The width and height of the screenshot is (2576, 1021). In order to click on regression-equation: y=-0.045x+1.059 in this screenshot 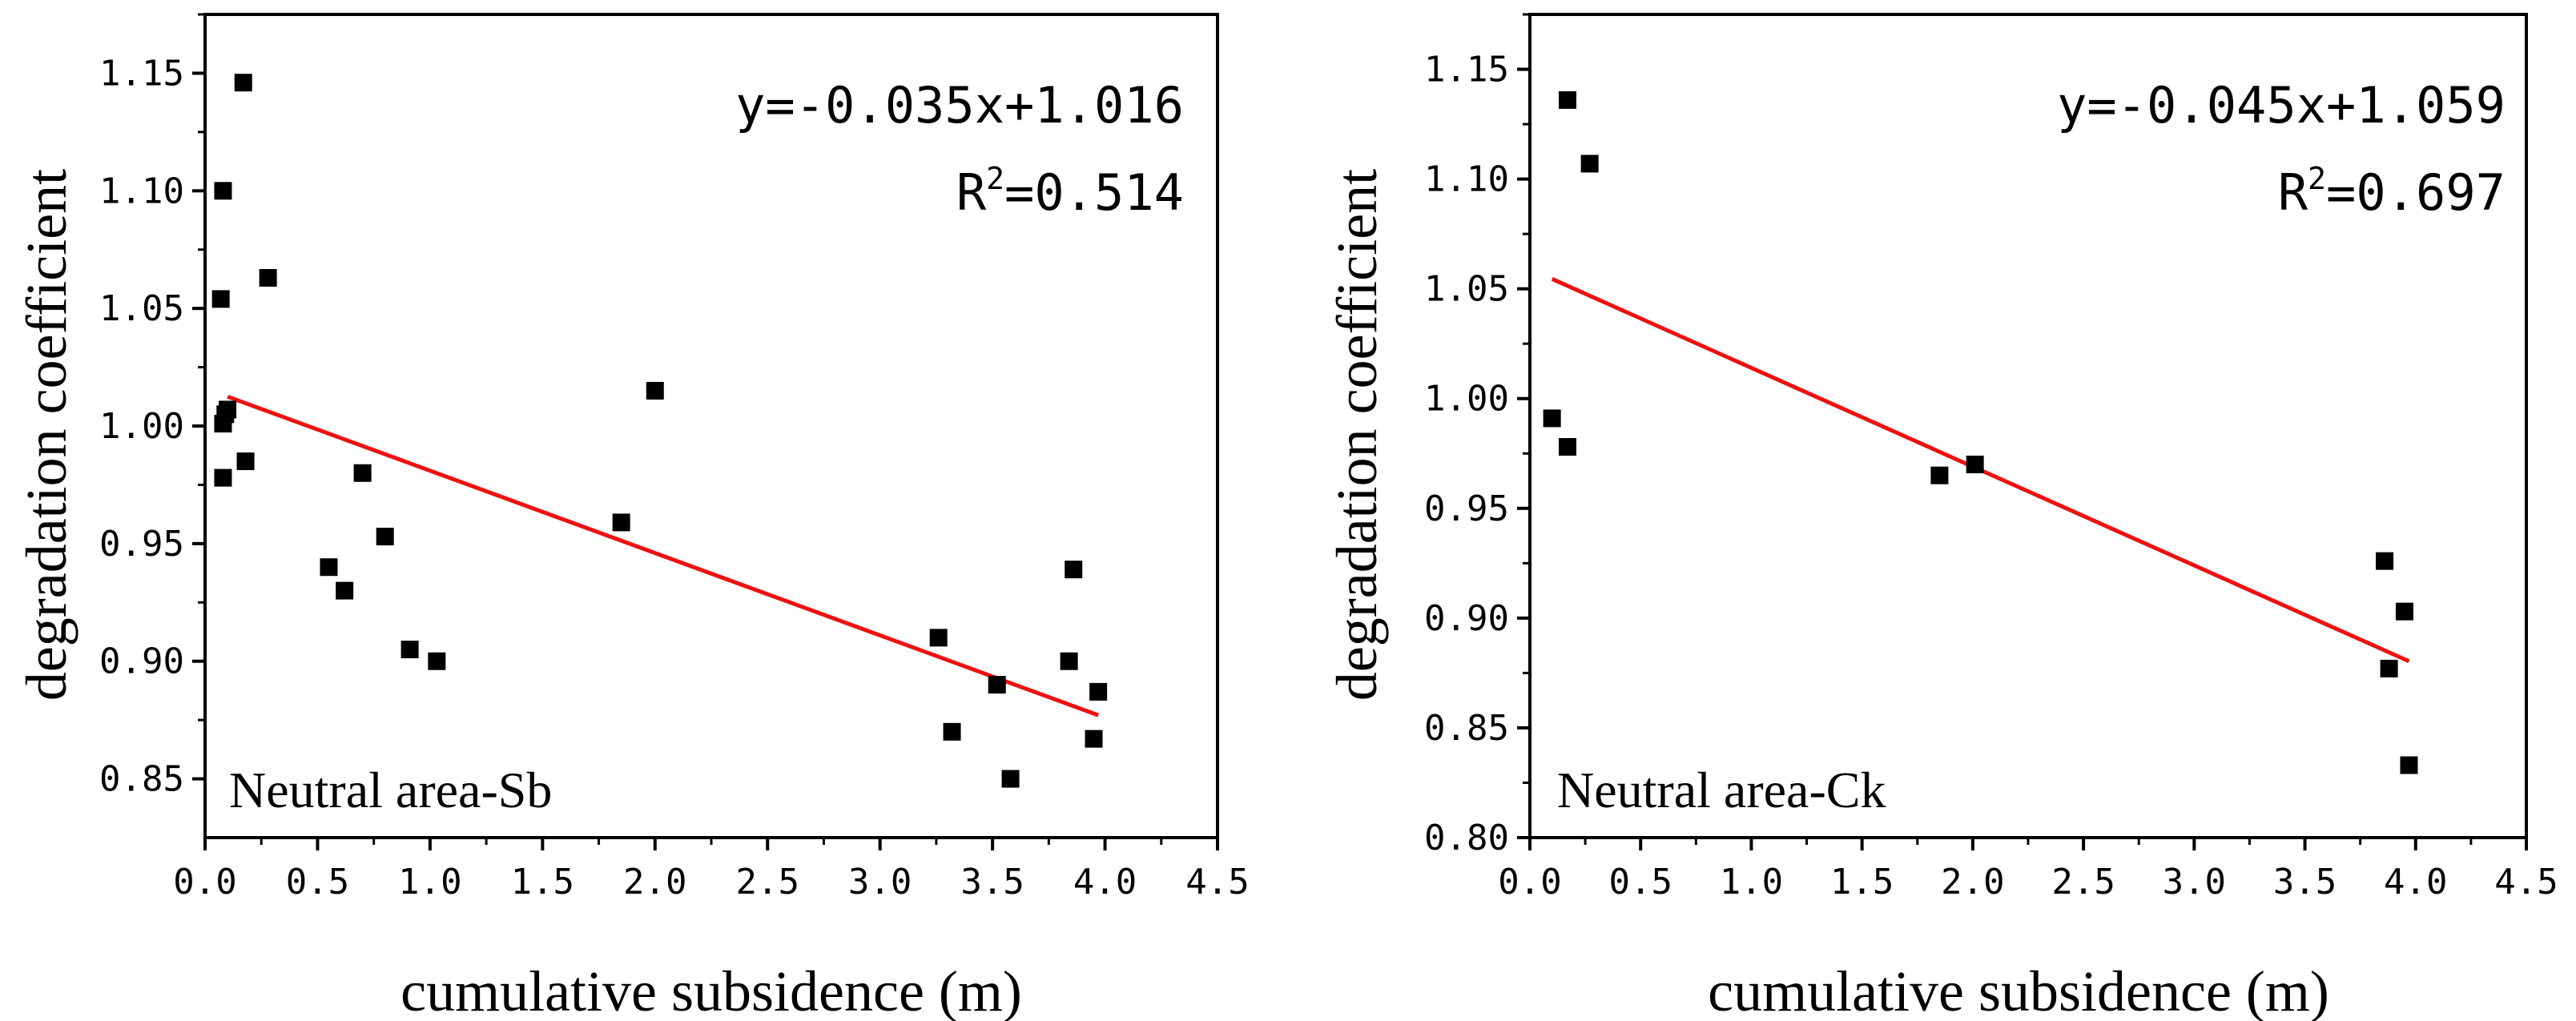, I will do `click(2281, 105)`.